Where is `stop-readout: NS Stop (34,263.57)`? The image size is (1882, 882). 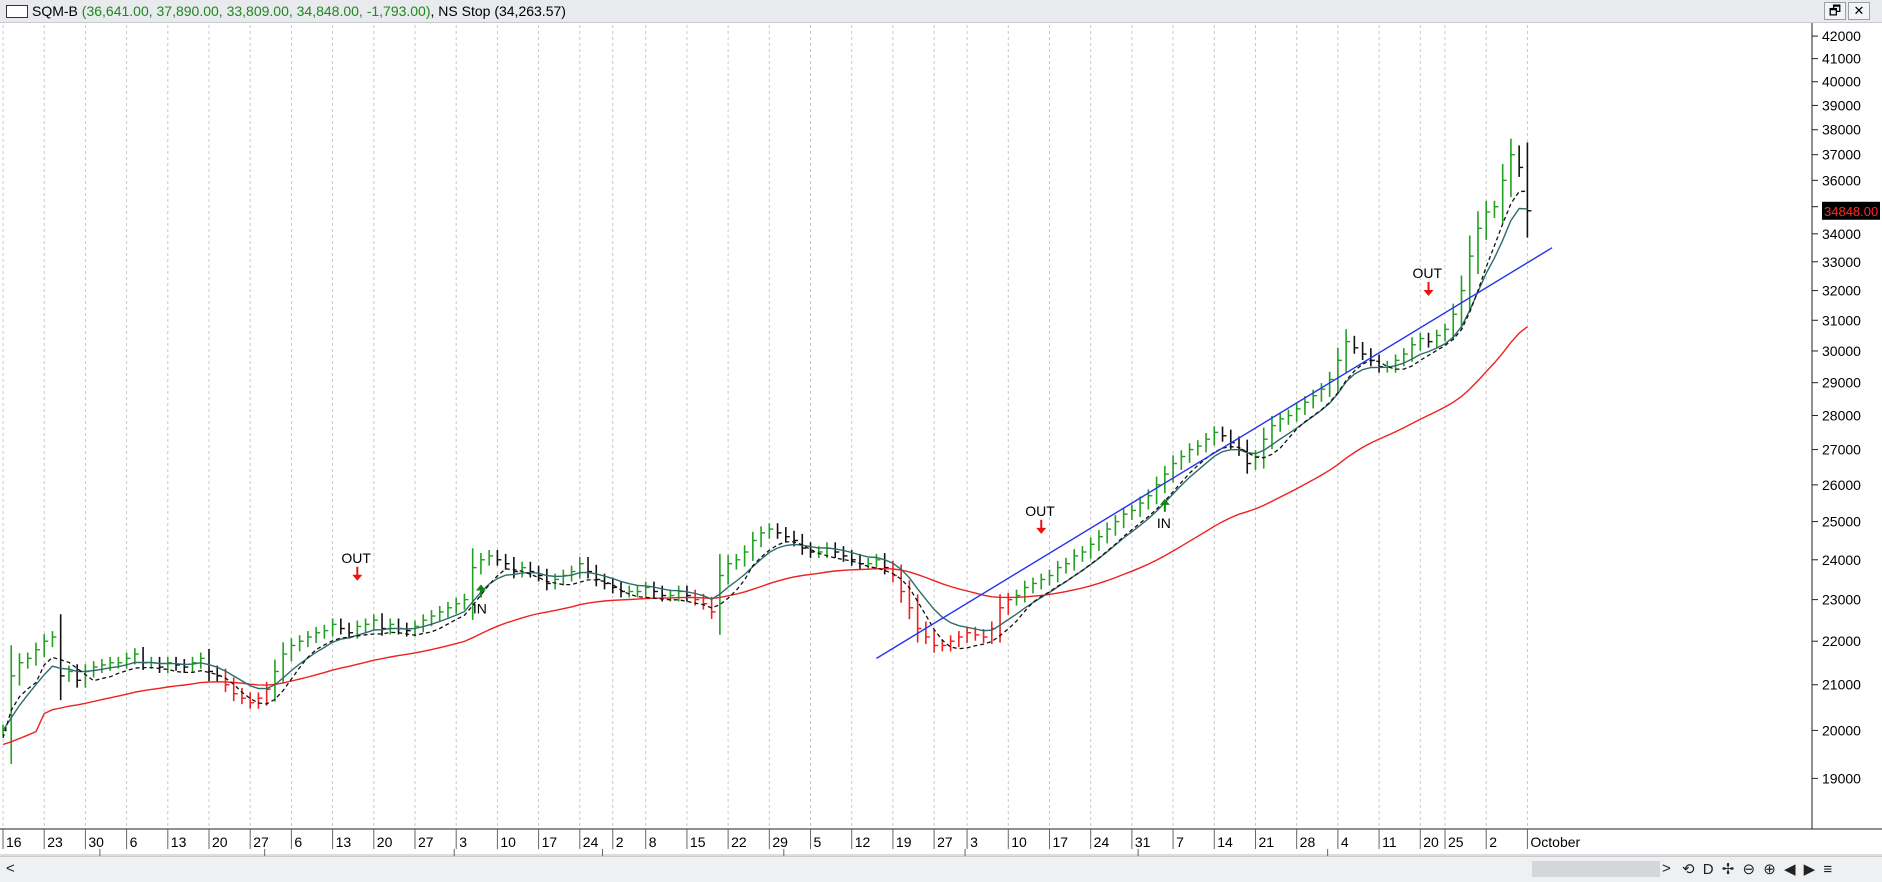 stop-readout: NS Stop (34,263.57) is located at coordinates (502, 11).